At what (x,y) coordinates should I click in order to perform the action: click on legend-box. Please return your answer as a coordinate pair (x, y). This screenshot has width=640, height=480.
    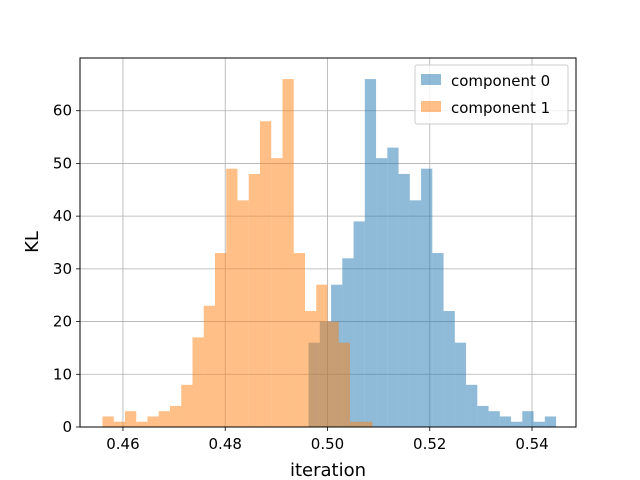
    Looking at the image, I should click on (491, 94).